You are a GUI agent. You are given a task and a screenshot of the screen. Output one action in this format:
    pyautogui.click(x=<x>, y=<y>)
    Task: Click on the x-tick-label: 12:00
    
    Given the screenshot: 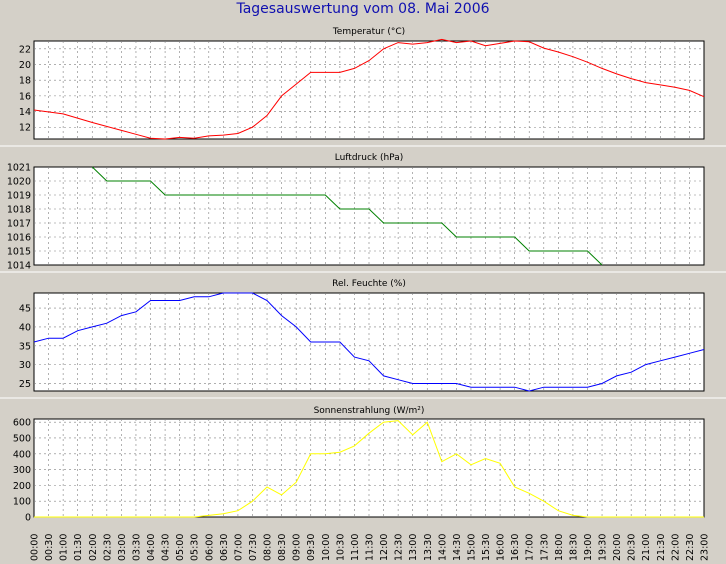 What is the action you would take?
    pyautogui.click(x=384, y=547)
    